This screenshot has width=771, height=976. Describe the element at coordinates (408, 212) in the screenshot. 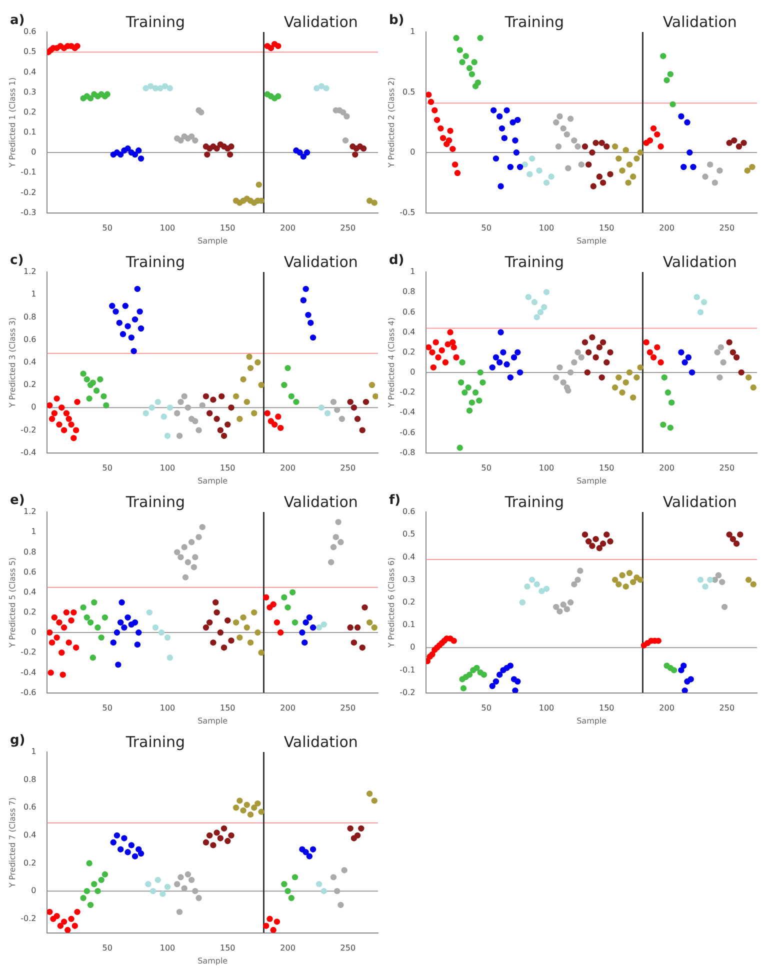

I see `y-tick-label: -0.5` at that location.